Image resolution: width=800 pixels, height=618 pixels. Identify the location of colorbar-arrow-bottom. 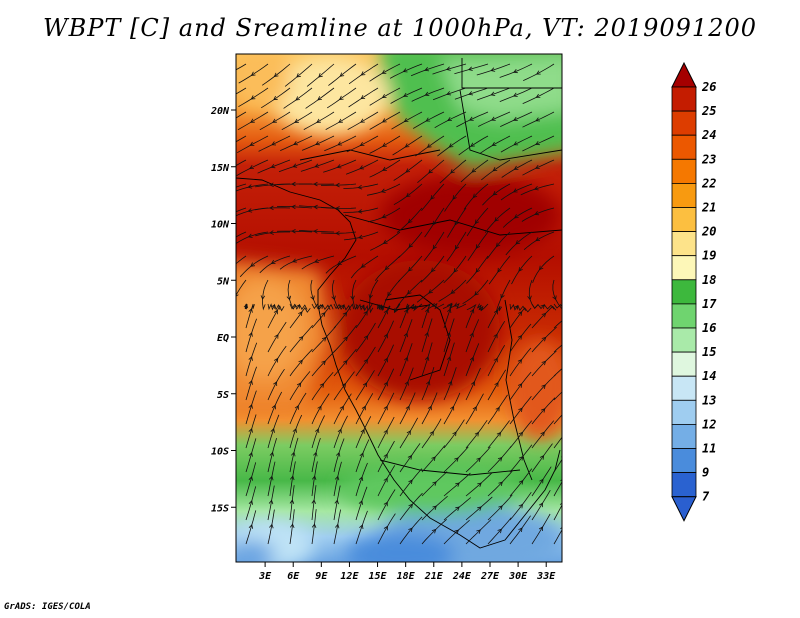
(684, 509).